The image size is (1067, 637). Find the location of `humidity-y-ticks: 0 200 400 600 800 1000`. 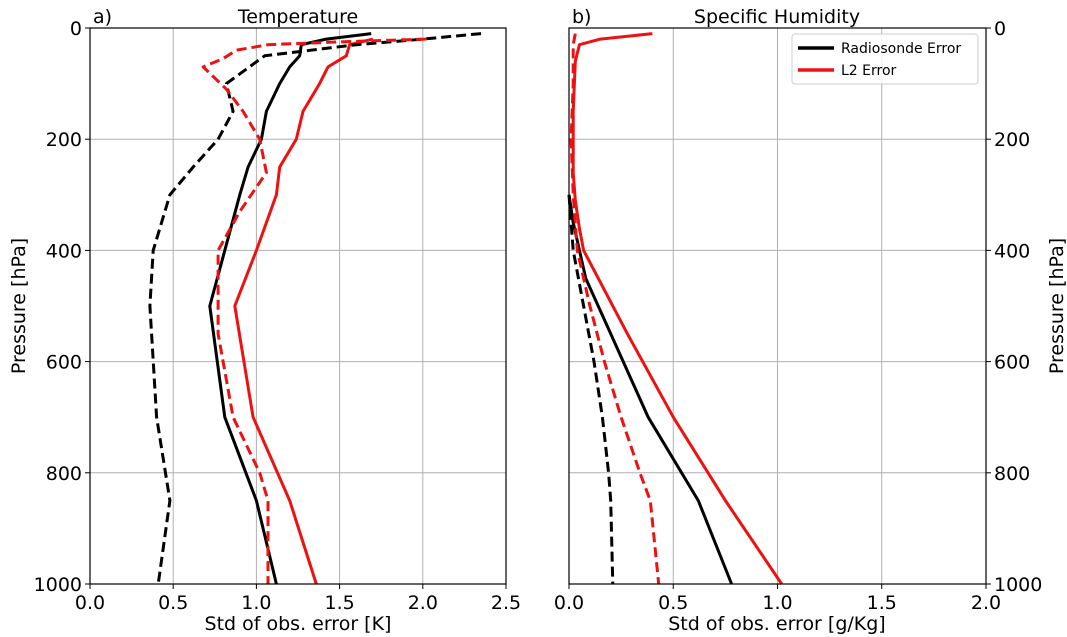

humidity-y-ticks: 0 200 400 600 800 1000 is located at coordinates (1014, 307).